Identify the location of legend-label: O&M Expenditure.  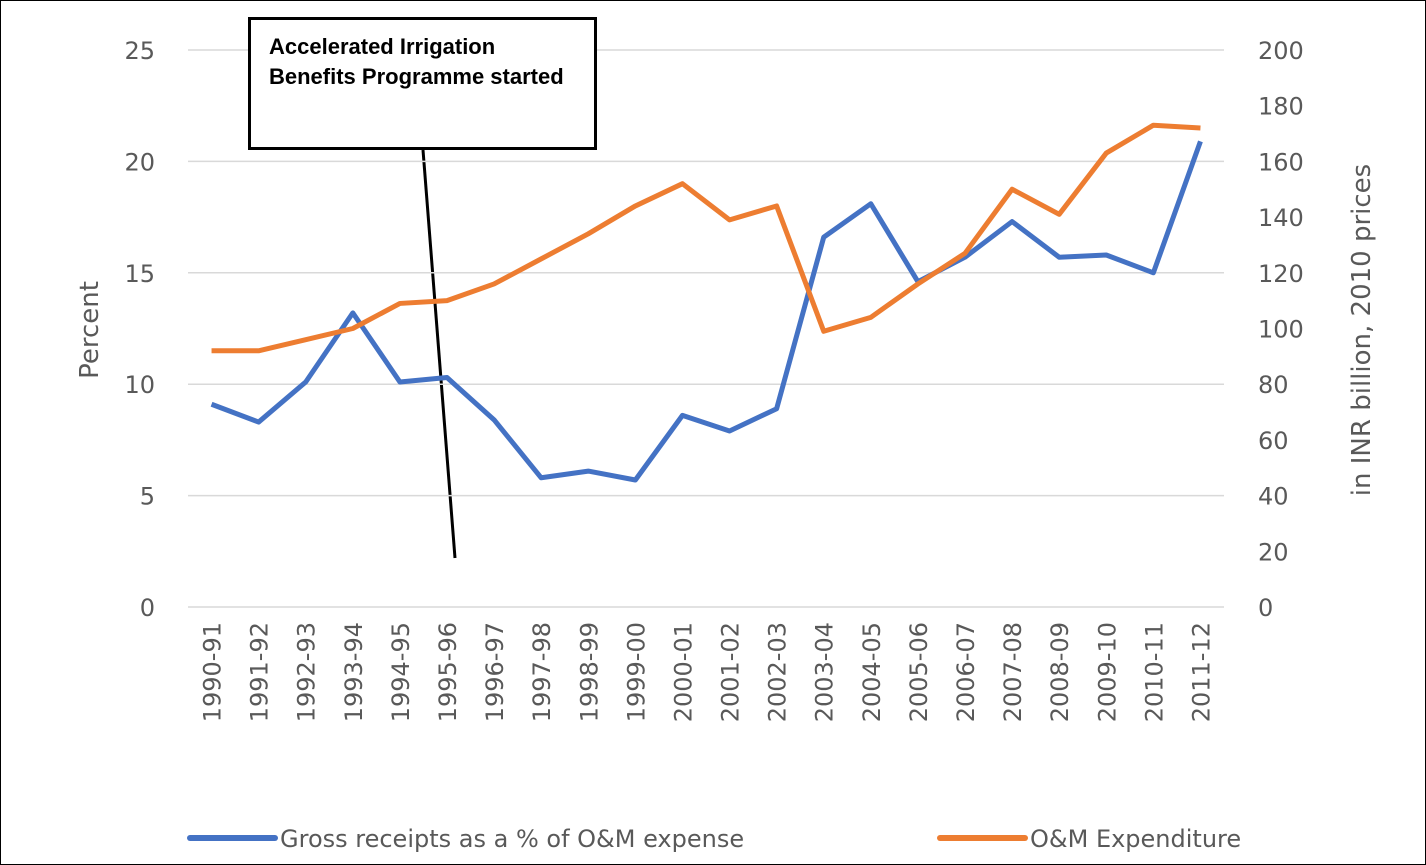
(1135, 839).